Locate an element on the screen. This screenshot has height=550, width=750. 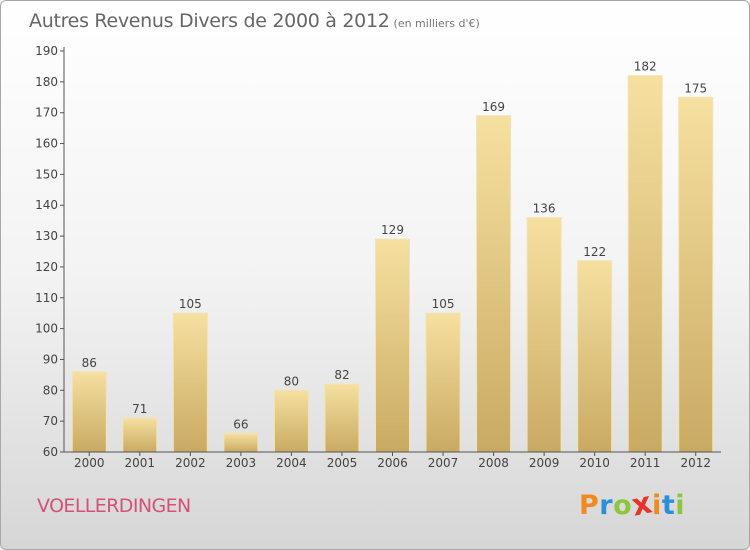
y-tick-label: 130 is located at coordinates (46, 236).